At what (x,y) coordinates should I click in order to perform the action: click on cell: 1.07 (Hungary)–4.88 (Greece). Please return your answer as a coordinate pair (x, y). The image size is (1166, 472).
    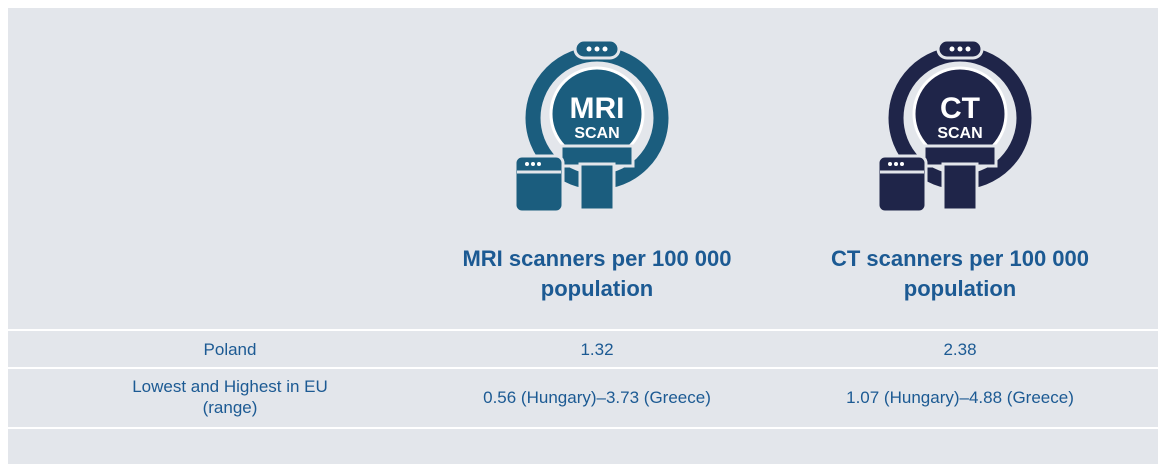
    Looking at the image, I should click on (960, 397).